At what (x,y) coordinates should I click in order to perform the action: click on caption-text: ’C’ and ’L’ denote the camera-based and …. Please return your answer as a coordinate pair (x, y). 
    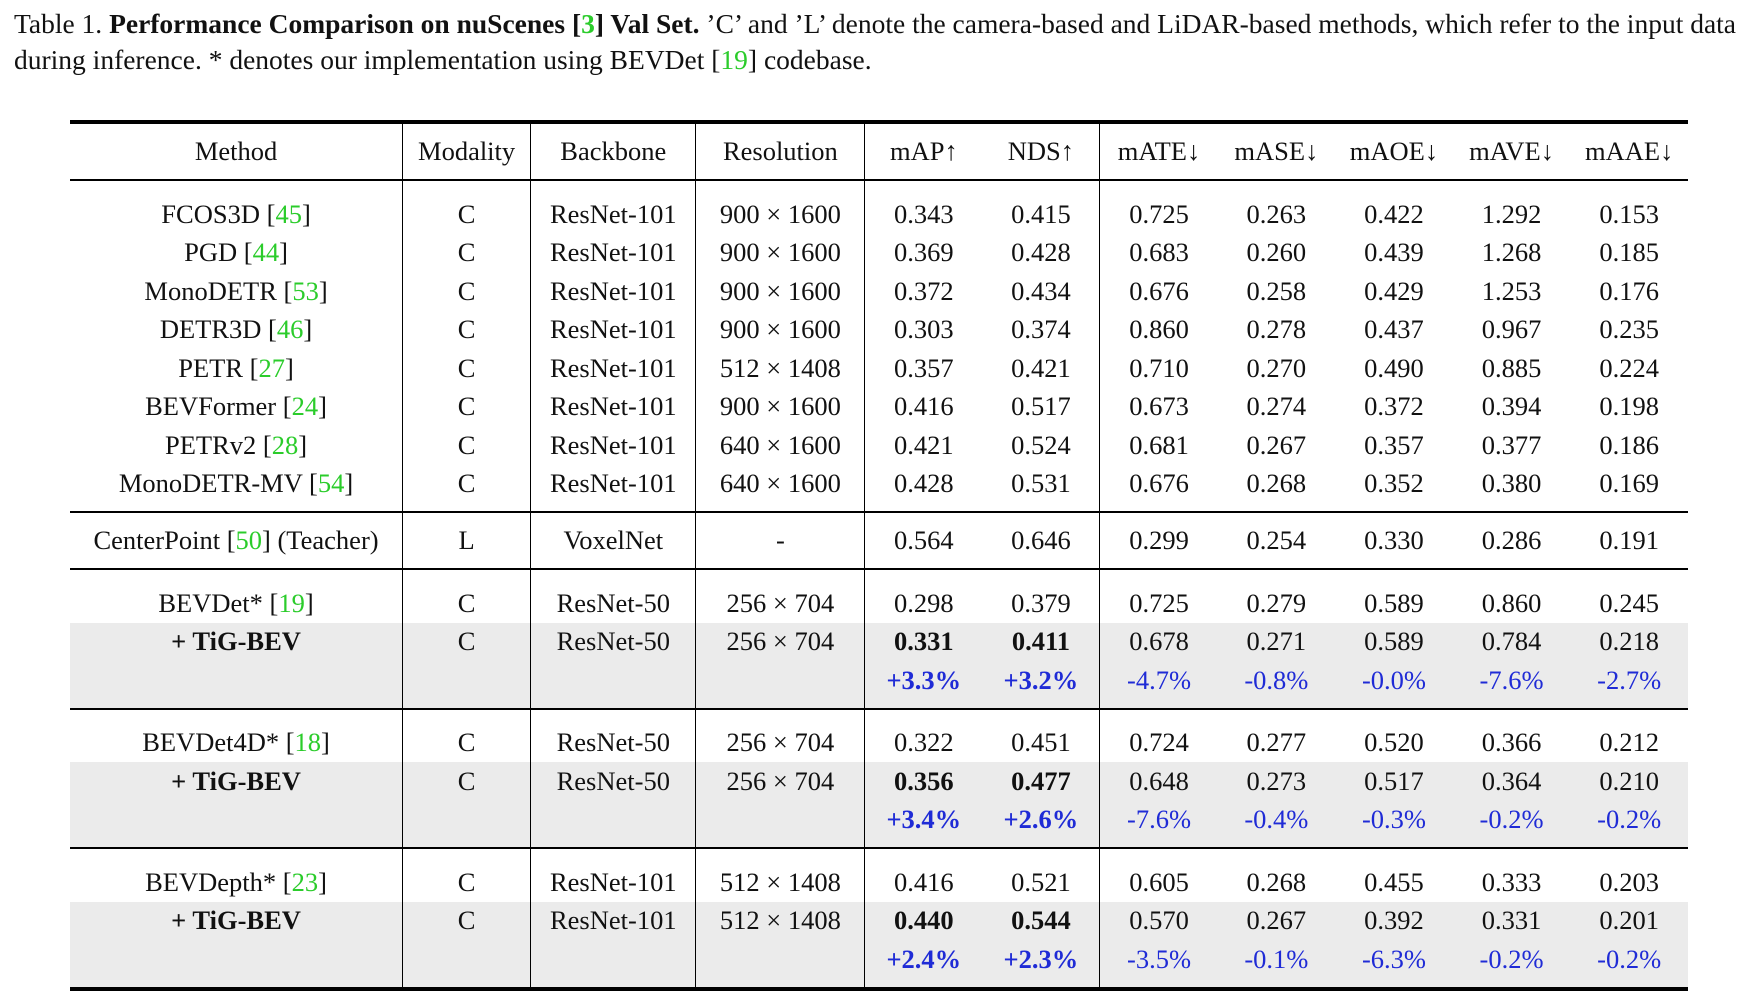
    Looking at the image, I should click on (875, 41).